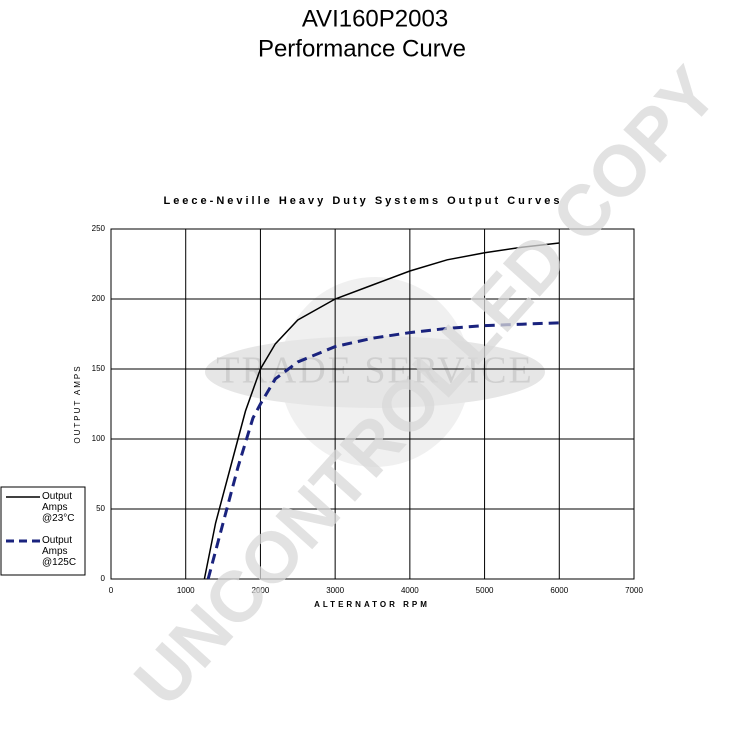 This screenshot has height=742, width=750. Describe the element at coordinates (99, 368) in the screenshot. I see `y-tick-label: 150` at that location.